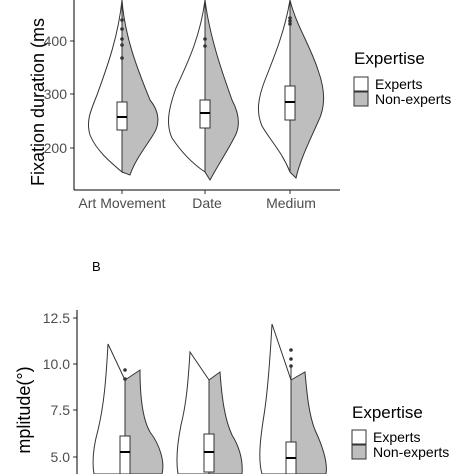 The height and width of the screenshot is (474, 474). I want to click on violin-experts-art-movement-b, so click(109, 408).